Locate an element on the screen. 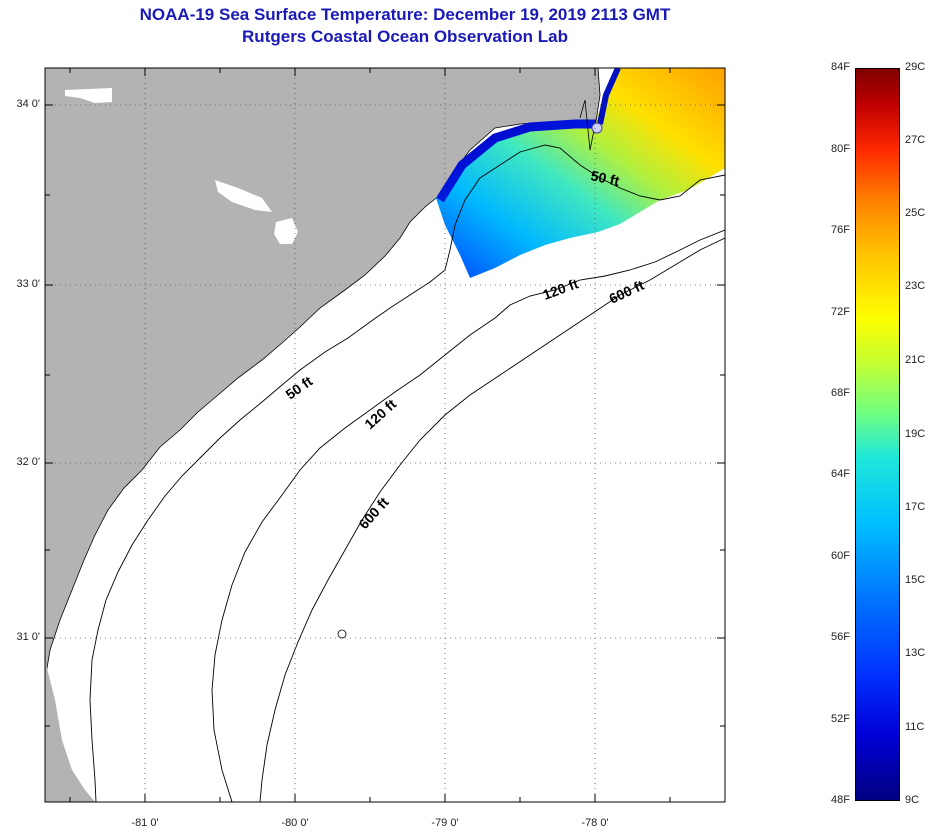  colorbar-c-label: 17C is located at coordinates (915, 507).